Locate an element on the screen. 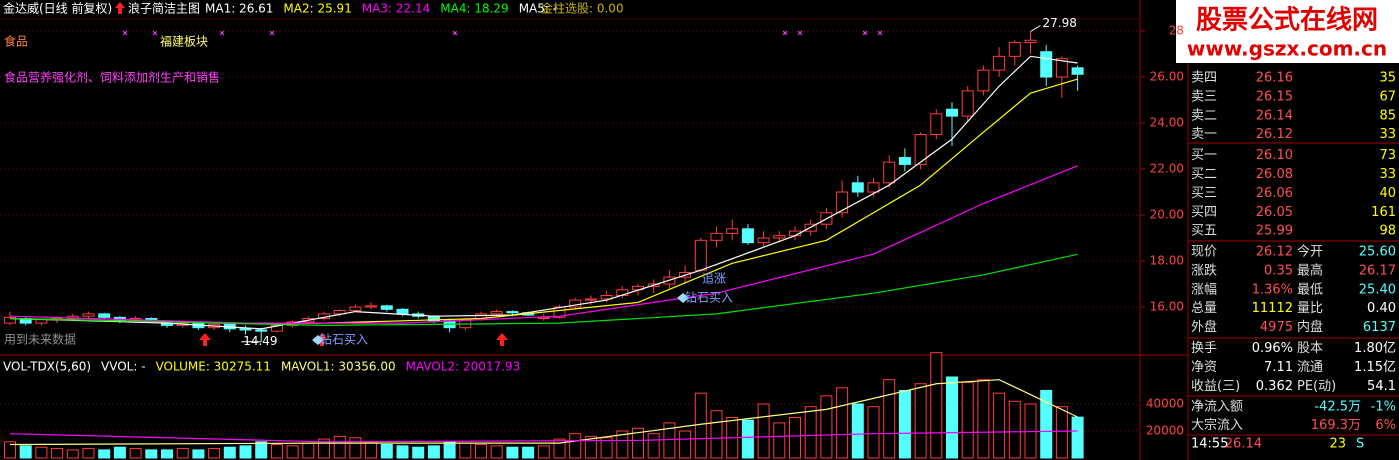 This screenshot has width=1399, height=460. book-label: 买三 is located at coordinates (1204, 193).